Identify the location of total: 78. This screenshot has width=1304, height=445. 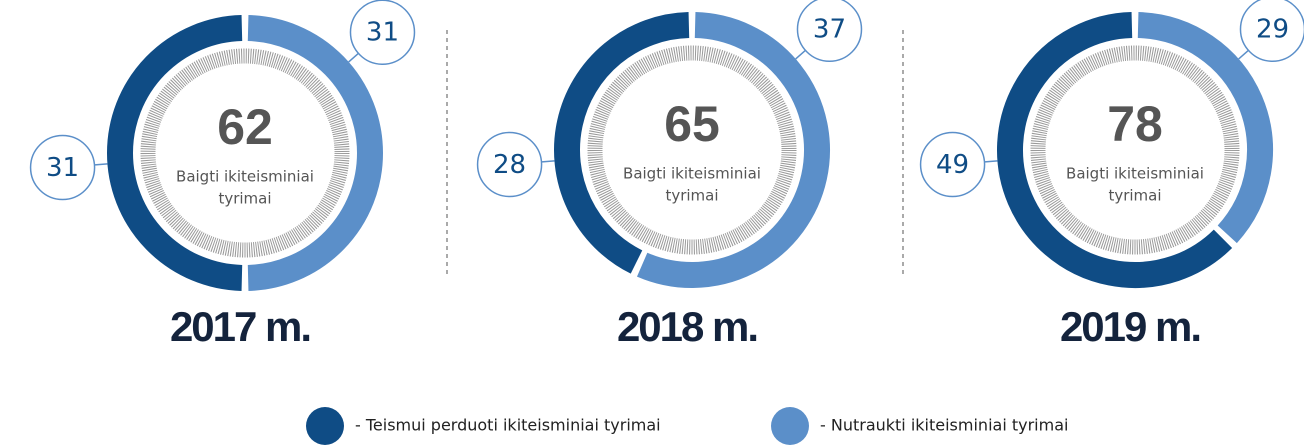
(1135, 124).